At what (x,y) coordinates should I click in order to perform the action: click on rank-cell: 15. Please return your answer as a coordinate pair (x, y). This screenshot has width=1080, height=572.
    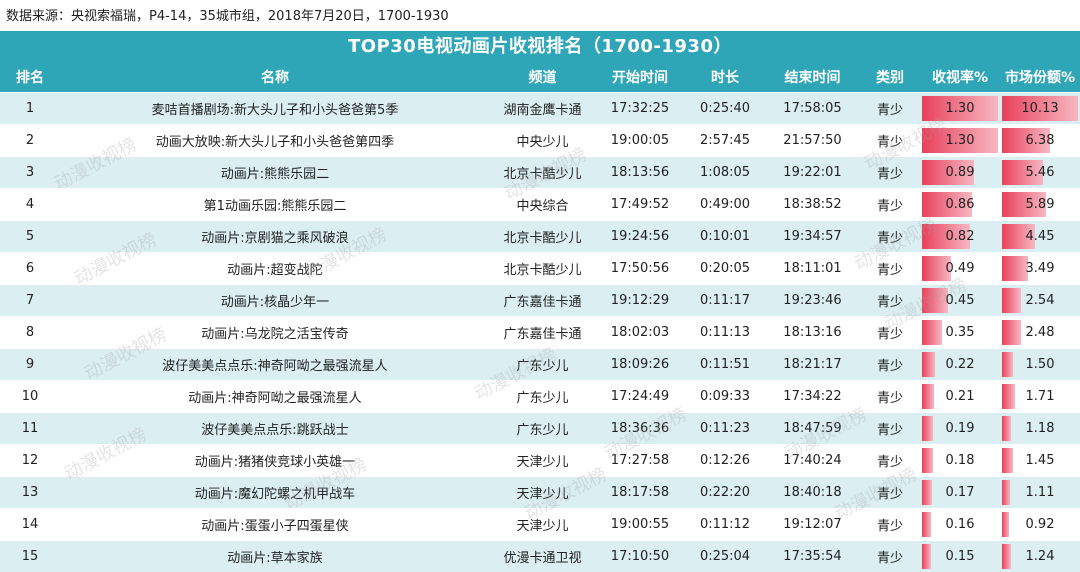
    Looking at the image, I should click on (30, 556).